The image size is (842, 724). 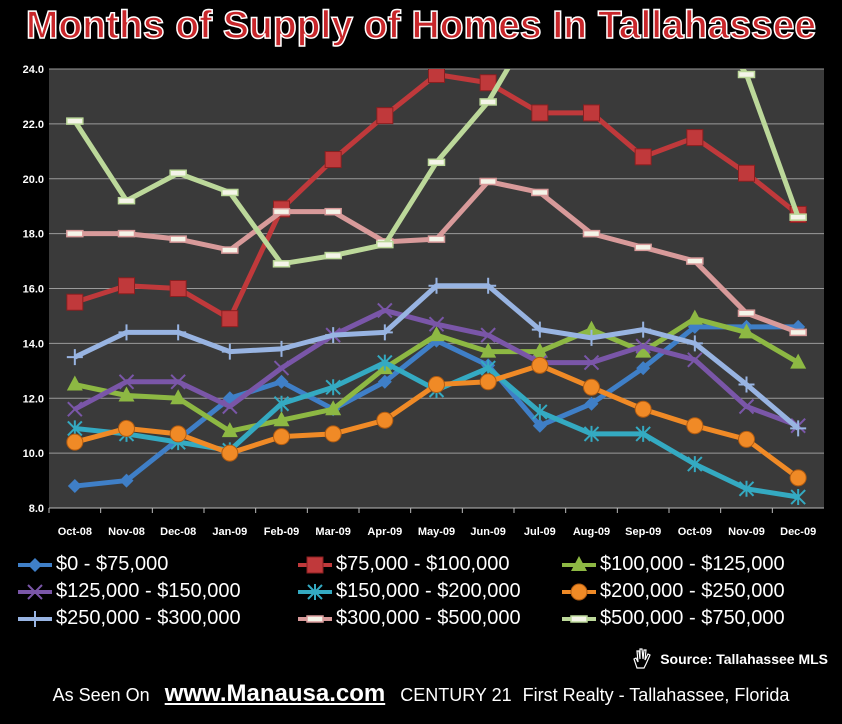 I want to click on x-tick-label: Aug-09, so click(x=591, y=532).